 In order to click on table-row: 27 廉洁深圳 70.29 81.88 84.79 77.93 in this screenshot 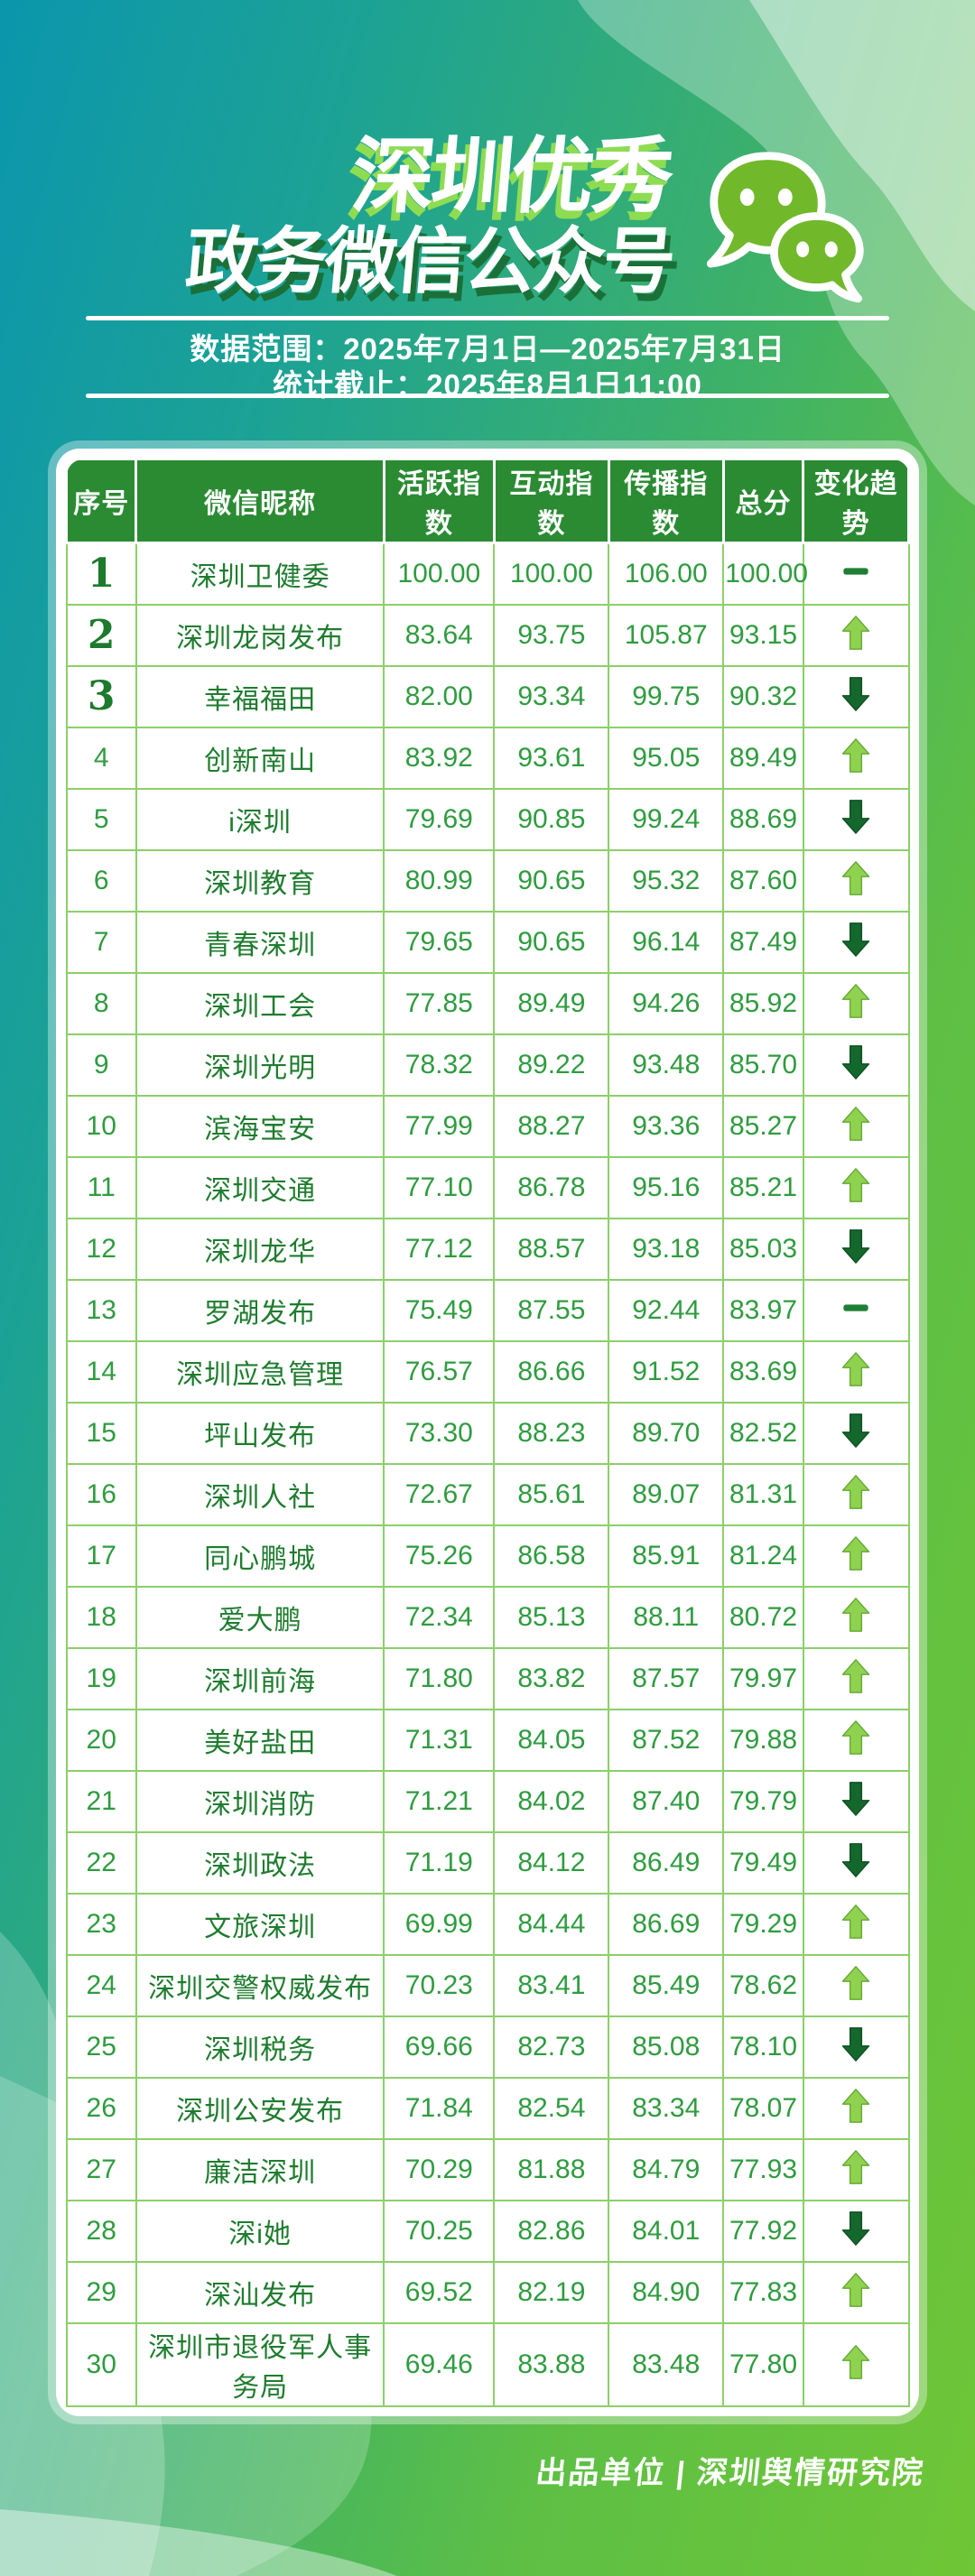, I will do `click(487, 2169)`.